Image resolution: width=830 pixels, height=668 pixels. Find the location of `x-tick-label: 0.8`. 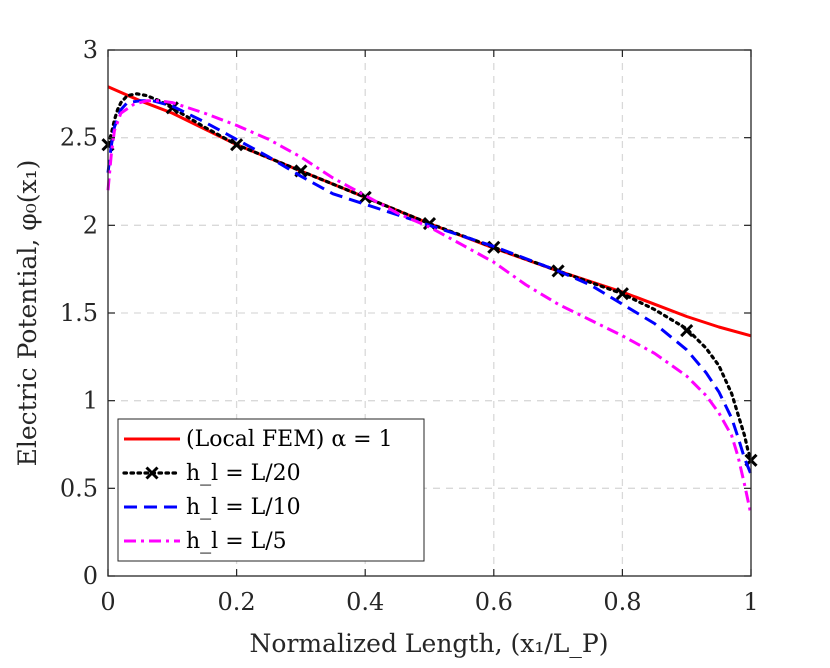

x-tick-label: 0.8 is located at coordinates (622, 602).